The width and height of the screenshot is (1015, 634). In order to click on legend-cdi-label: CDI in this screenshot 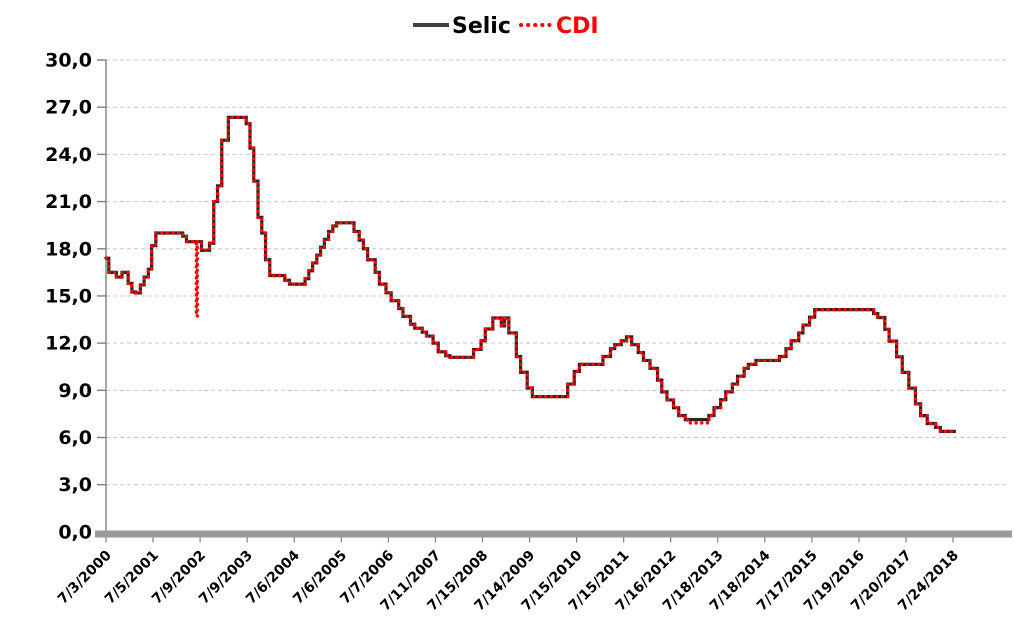, I will do `click(577, 26)`.